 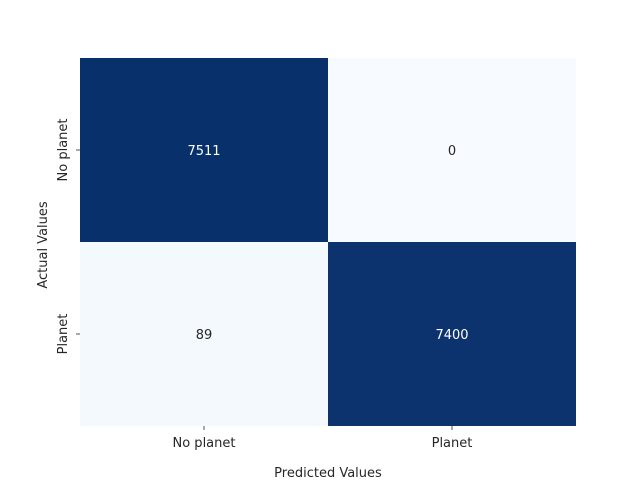 I want to click on x-axis-title: Predicted Values, so click(x=328, y=473).